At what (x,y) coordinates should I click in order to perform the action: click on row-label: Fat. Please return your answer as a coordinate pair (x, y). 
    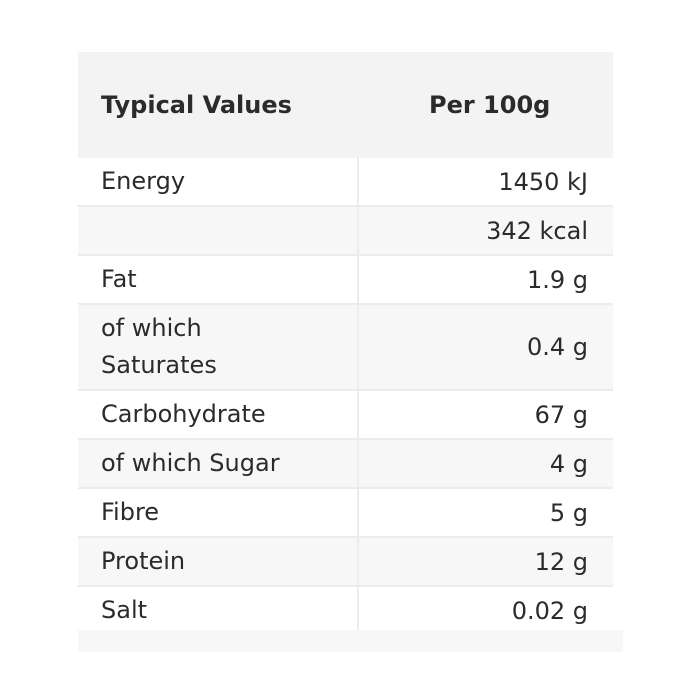
    Looking at the image, I should click on (218, 279).